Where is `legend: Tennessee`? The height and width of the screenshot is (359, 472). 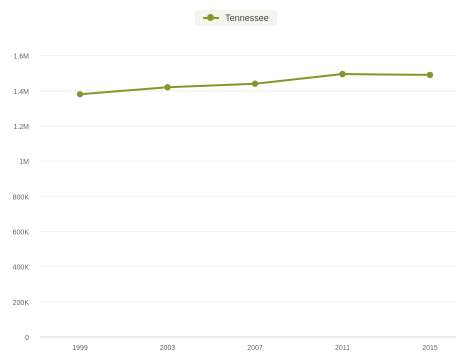 legend: Tennessee is located at coordinates (236, 18).